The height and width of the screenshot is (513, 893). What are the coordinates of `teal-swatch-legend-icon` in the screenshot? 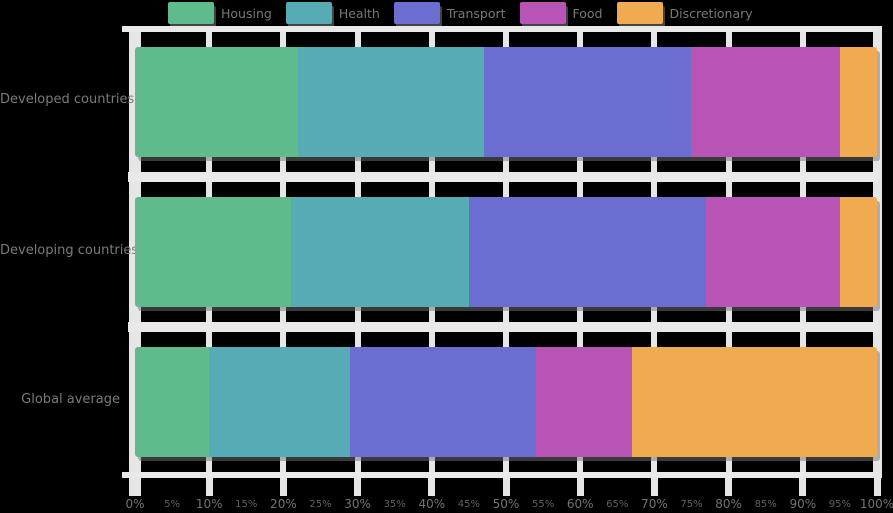 It's located at (308, 13).